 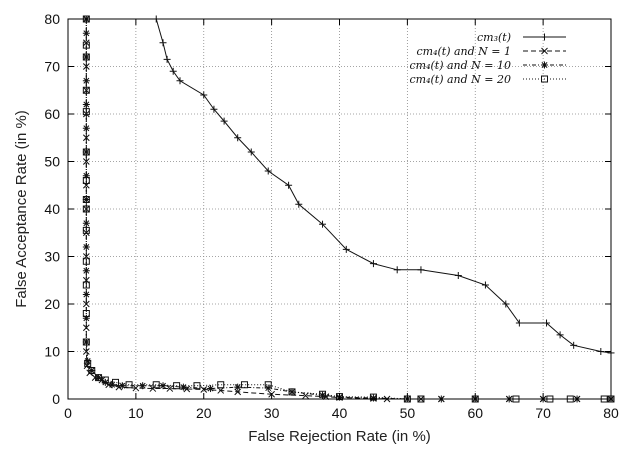 I want to click on y-tick-label: 70, so click(x=52, y=67).